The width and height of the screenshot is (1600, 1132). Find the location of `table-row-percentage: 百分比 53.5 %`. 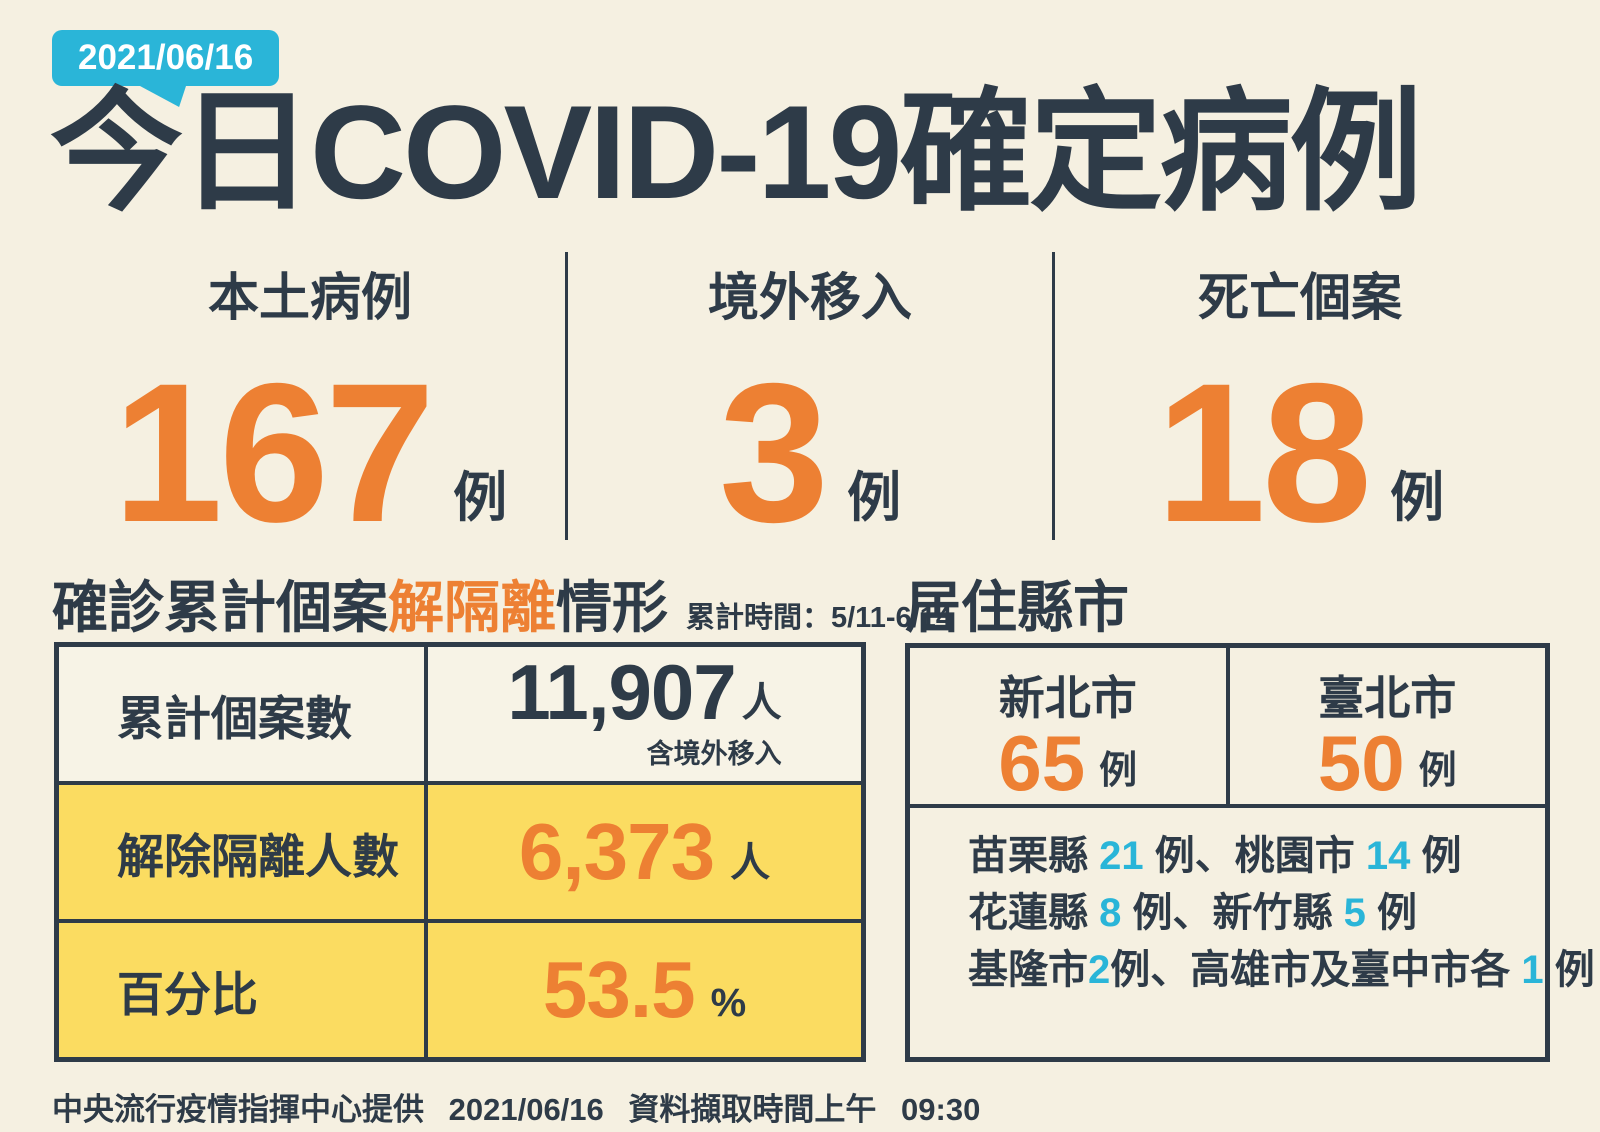

table-row-percentage: 百分比 53.5 % is located at coordinates (460, 990).